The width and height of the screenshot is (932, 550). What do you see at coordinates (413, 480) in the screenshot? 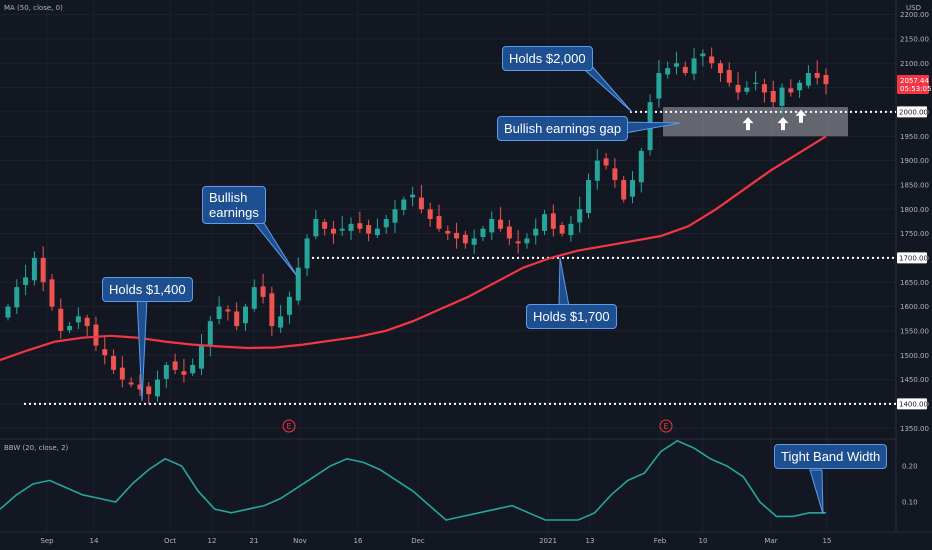
I see `bbw-line` at bounding box center [413, 480].